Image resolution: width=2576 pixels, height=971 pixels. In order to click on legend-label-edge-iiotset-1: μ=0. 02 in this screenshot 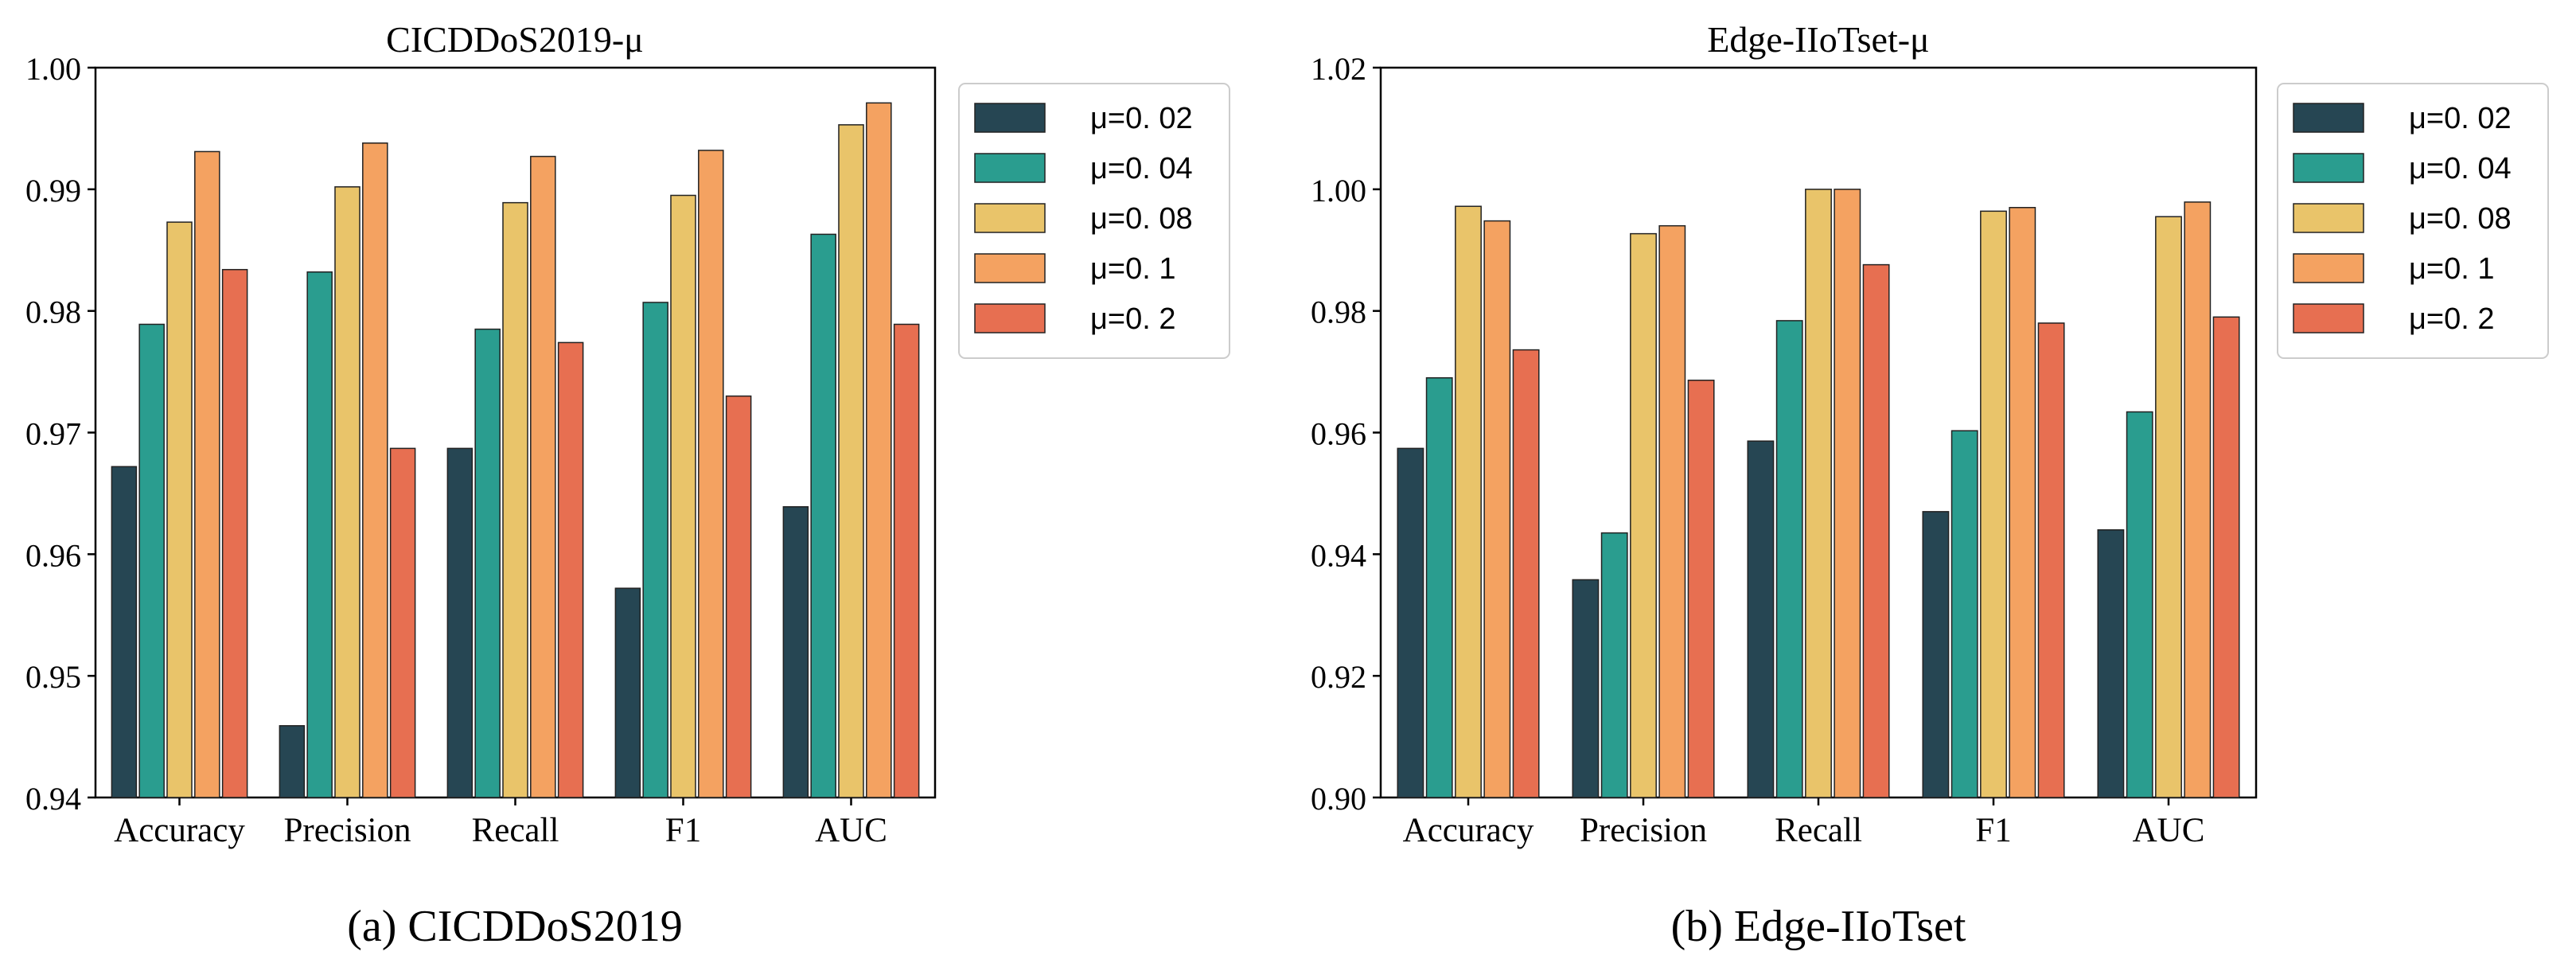, I will do `click(2460, 118)`.